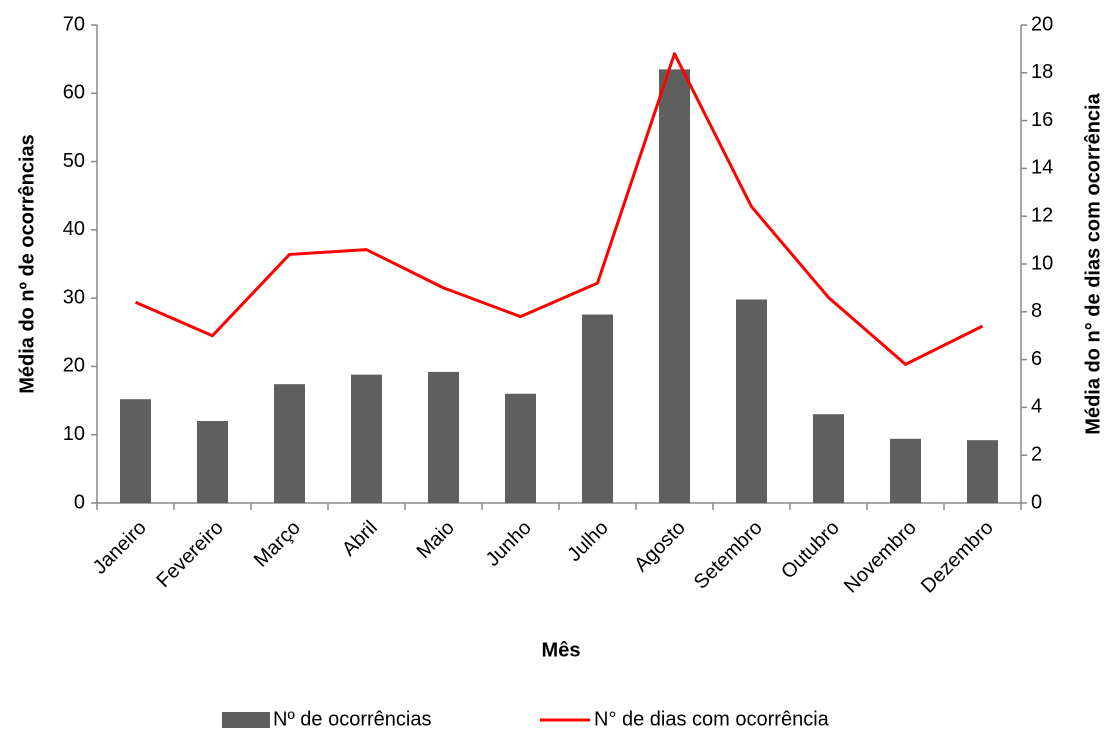 Image resolution: width=1111 pixels, height=731 pixels. What do you see at coordinates (1036, 454) in the screenshot?
I see `y2-tick-label: 2` at bounding box center [1036, 454].